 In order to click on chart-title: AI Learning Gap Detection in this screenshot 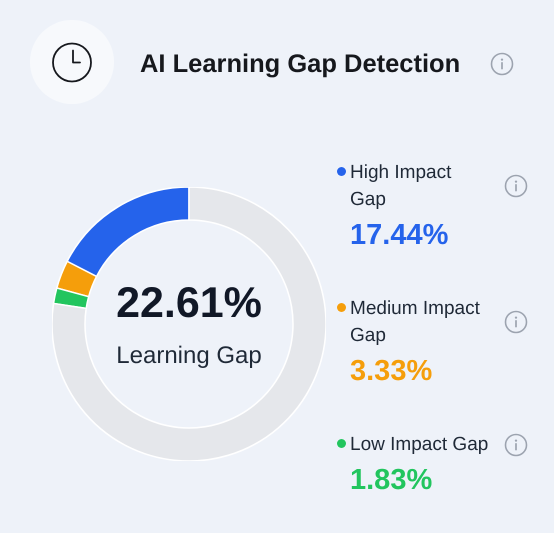, I will do `click(300, 64)`.